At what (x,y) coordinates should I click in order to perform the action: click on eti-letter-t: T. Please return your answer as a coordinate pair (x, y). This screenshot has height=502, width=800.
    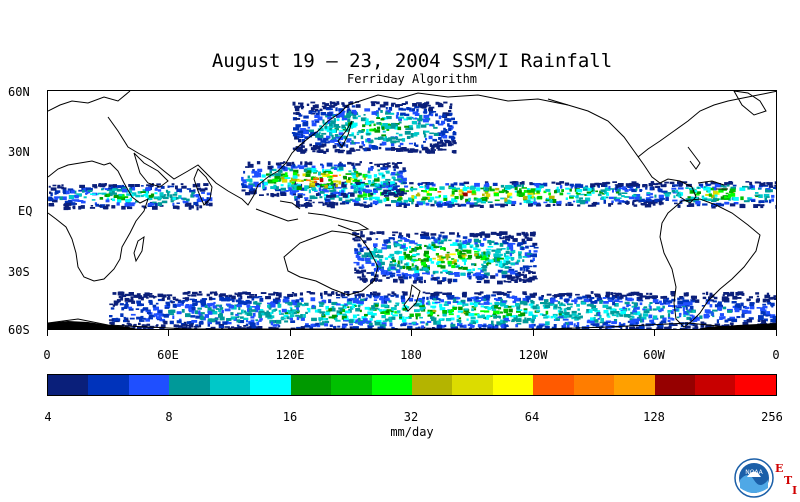
    Looking at the image, I should click on (788, 480).